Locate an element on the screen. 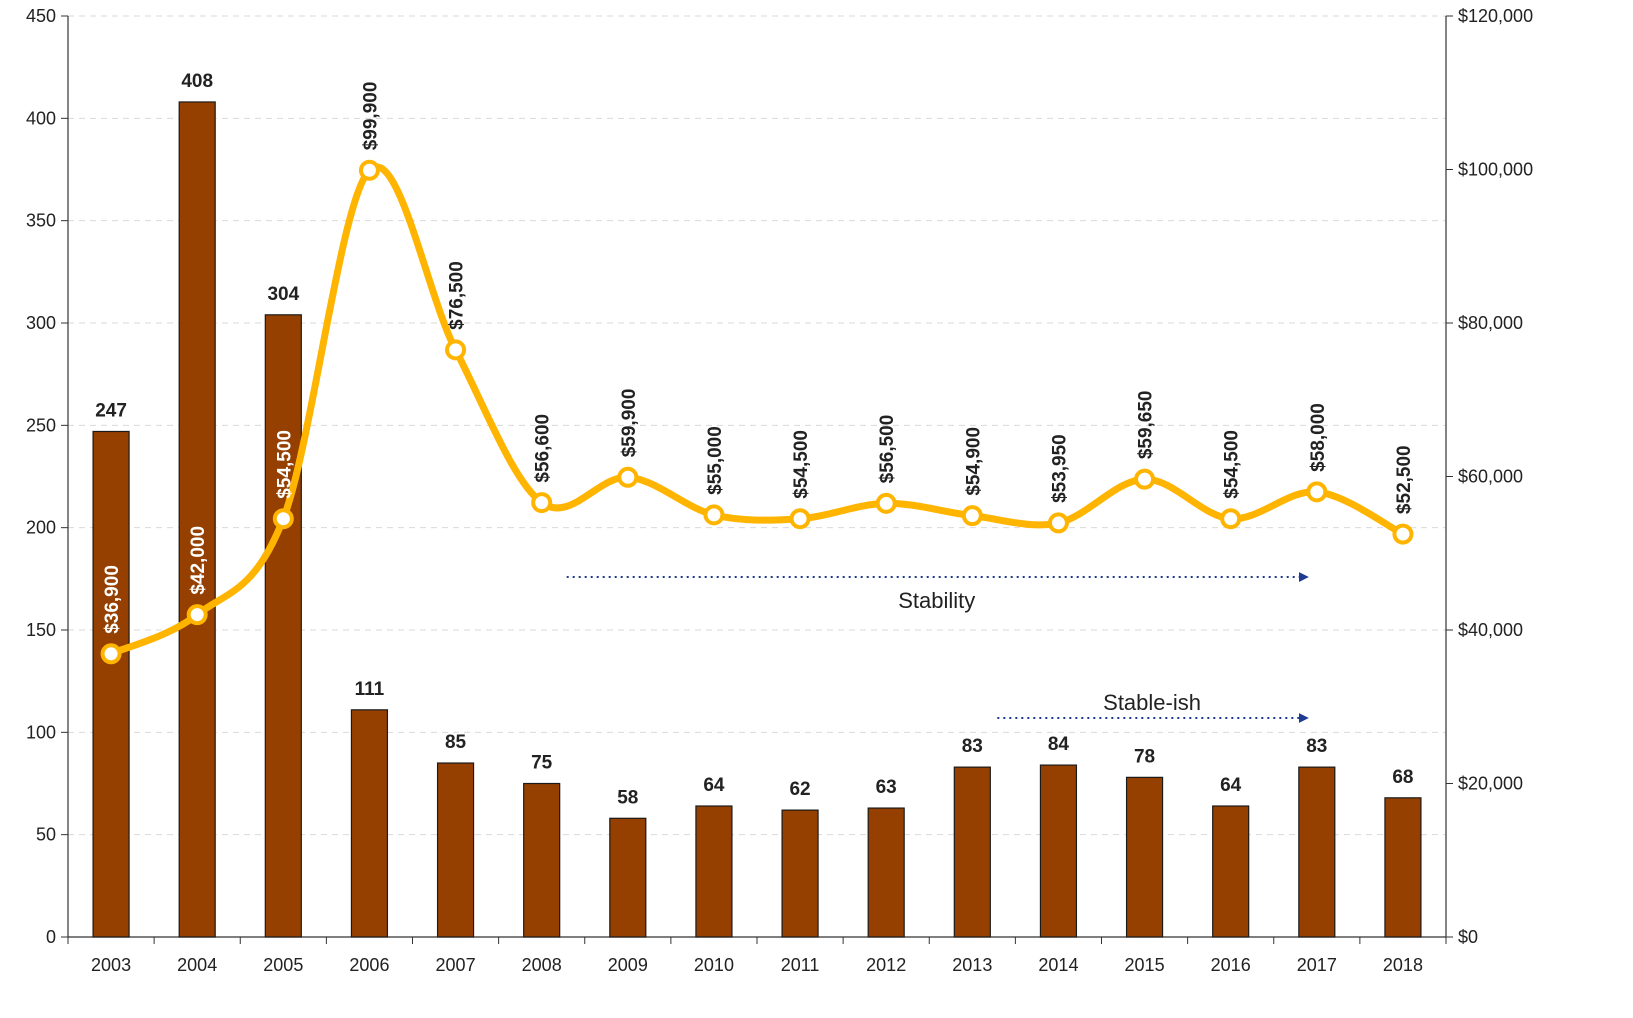 This screenshot has width=1633, height=1018. right-axis-tick-label: $60,000 is located at coordinates (1490, 477).